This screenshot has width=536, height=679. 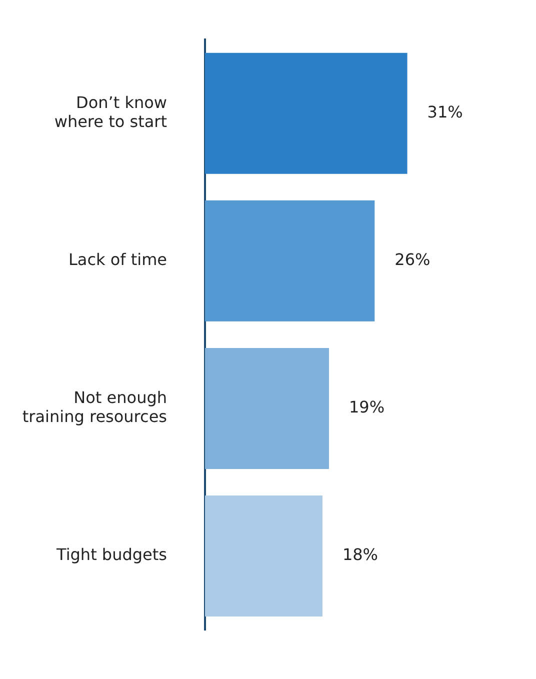 What do you see at coordinates (117, 260) in the screenshot?
I see `y-tick-label: Lack of time` at bounding box center [117, 260].